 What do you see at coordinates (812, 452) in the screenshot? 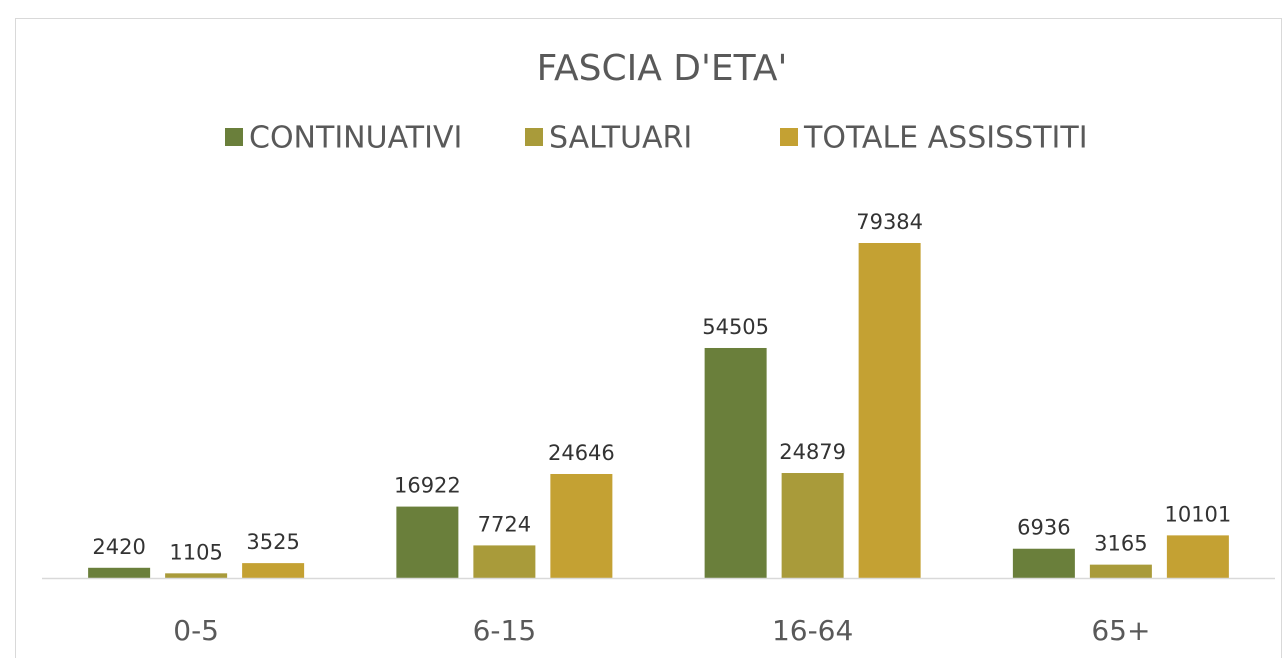
I see `data-label: 24879` at bounding box center [812, 452].